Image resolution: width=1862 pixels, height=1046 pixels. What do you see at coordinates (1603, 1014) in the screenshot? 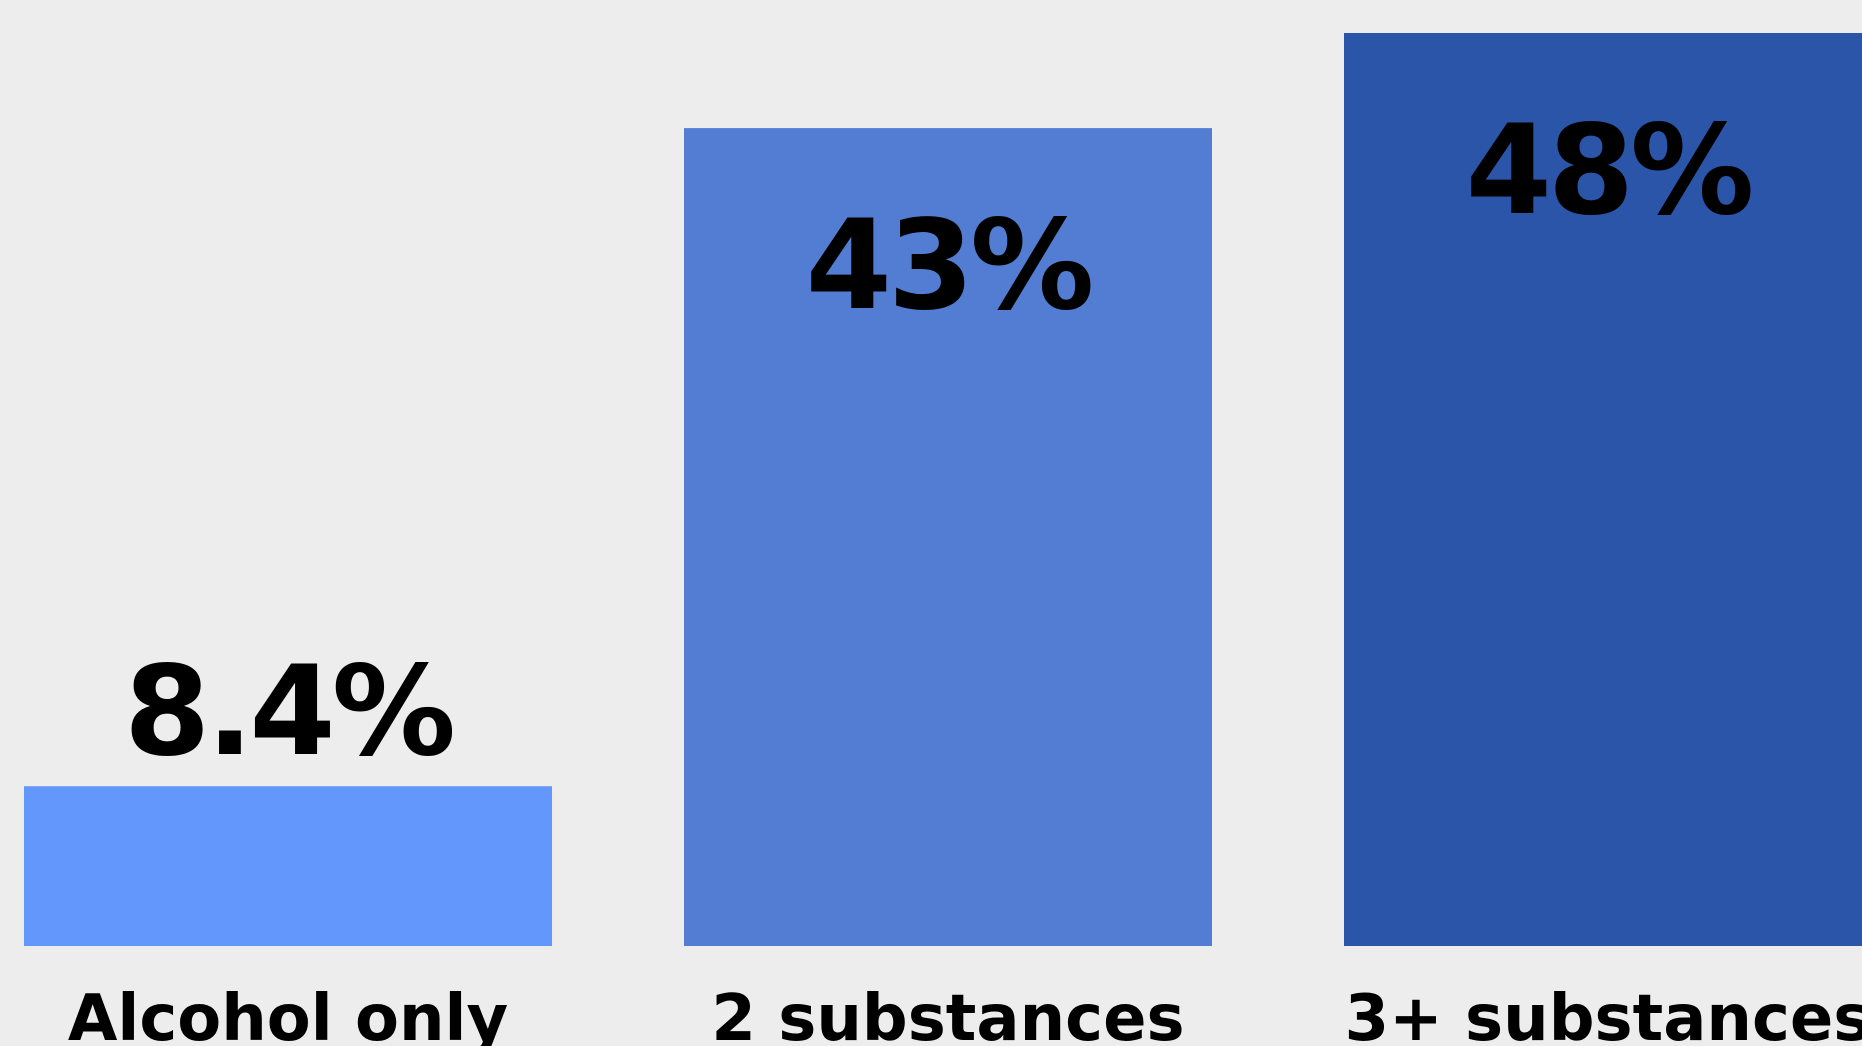
I see `category-label-3-substances: 3+ substances` at bounding box center [1603, 1014].